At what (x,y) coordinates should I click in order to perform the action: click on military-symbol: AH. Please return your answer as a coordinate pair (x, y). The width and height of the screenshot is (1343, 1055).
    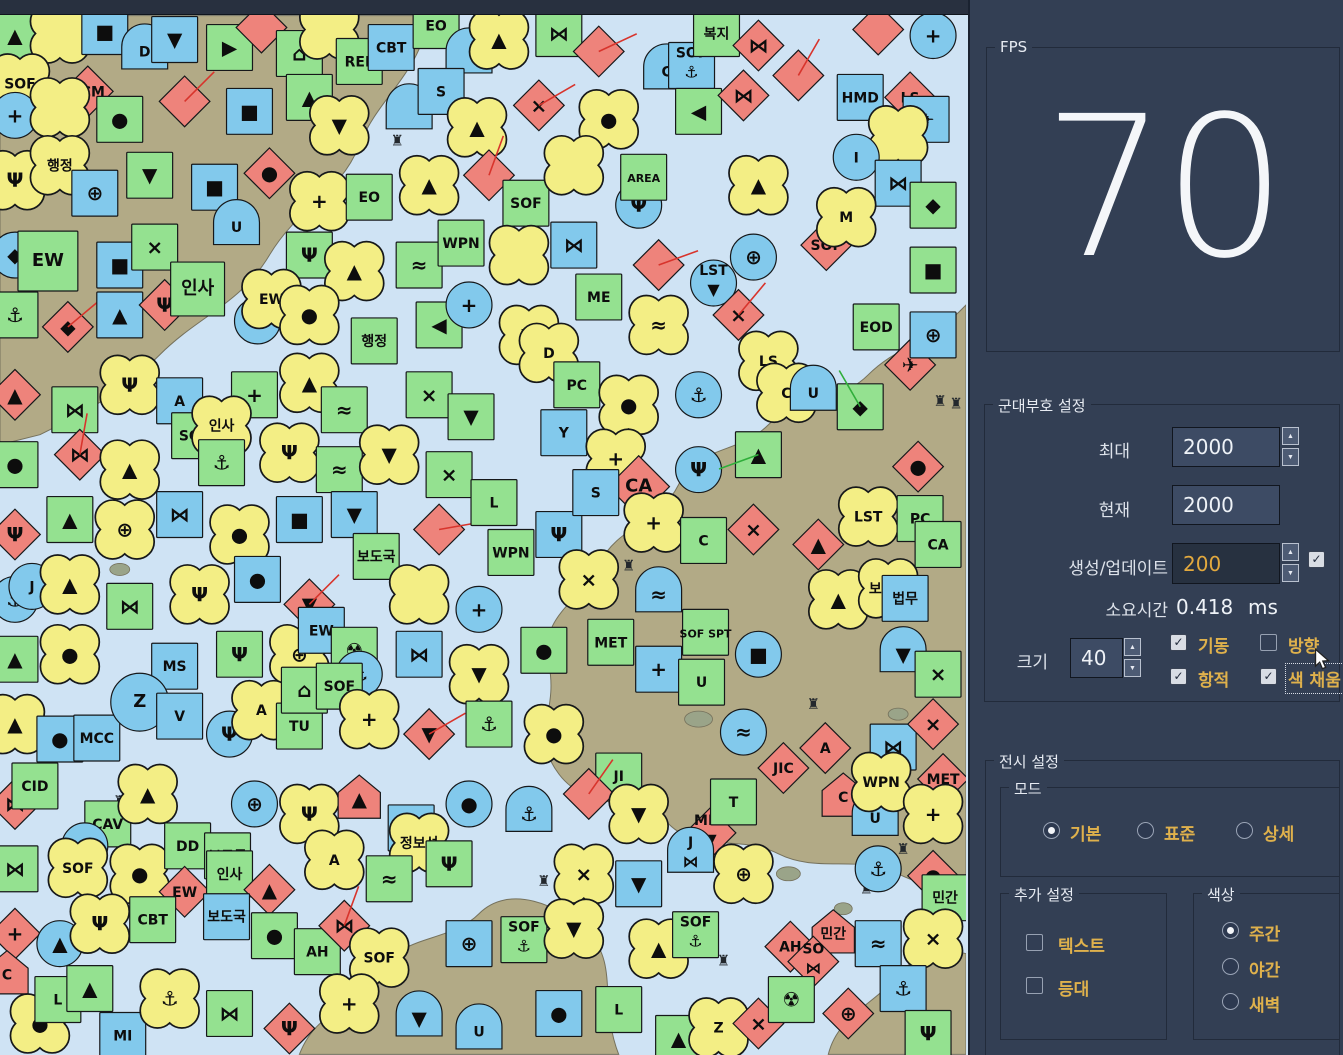
    Looking at the image, I should click on (317, 952).